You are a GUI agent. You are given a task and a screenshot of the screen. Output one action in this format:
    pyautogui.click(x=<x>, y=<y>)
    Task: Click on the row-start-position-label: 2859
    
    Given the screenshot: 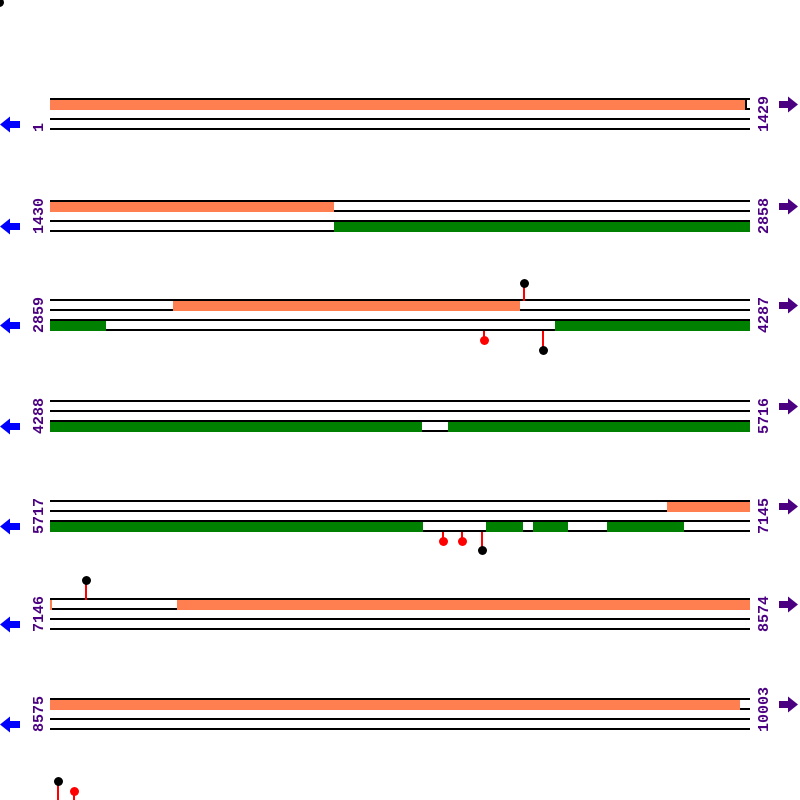 What is the action you would take?
    pyautogui.click(x=39, y=314)
    